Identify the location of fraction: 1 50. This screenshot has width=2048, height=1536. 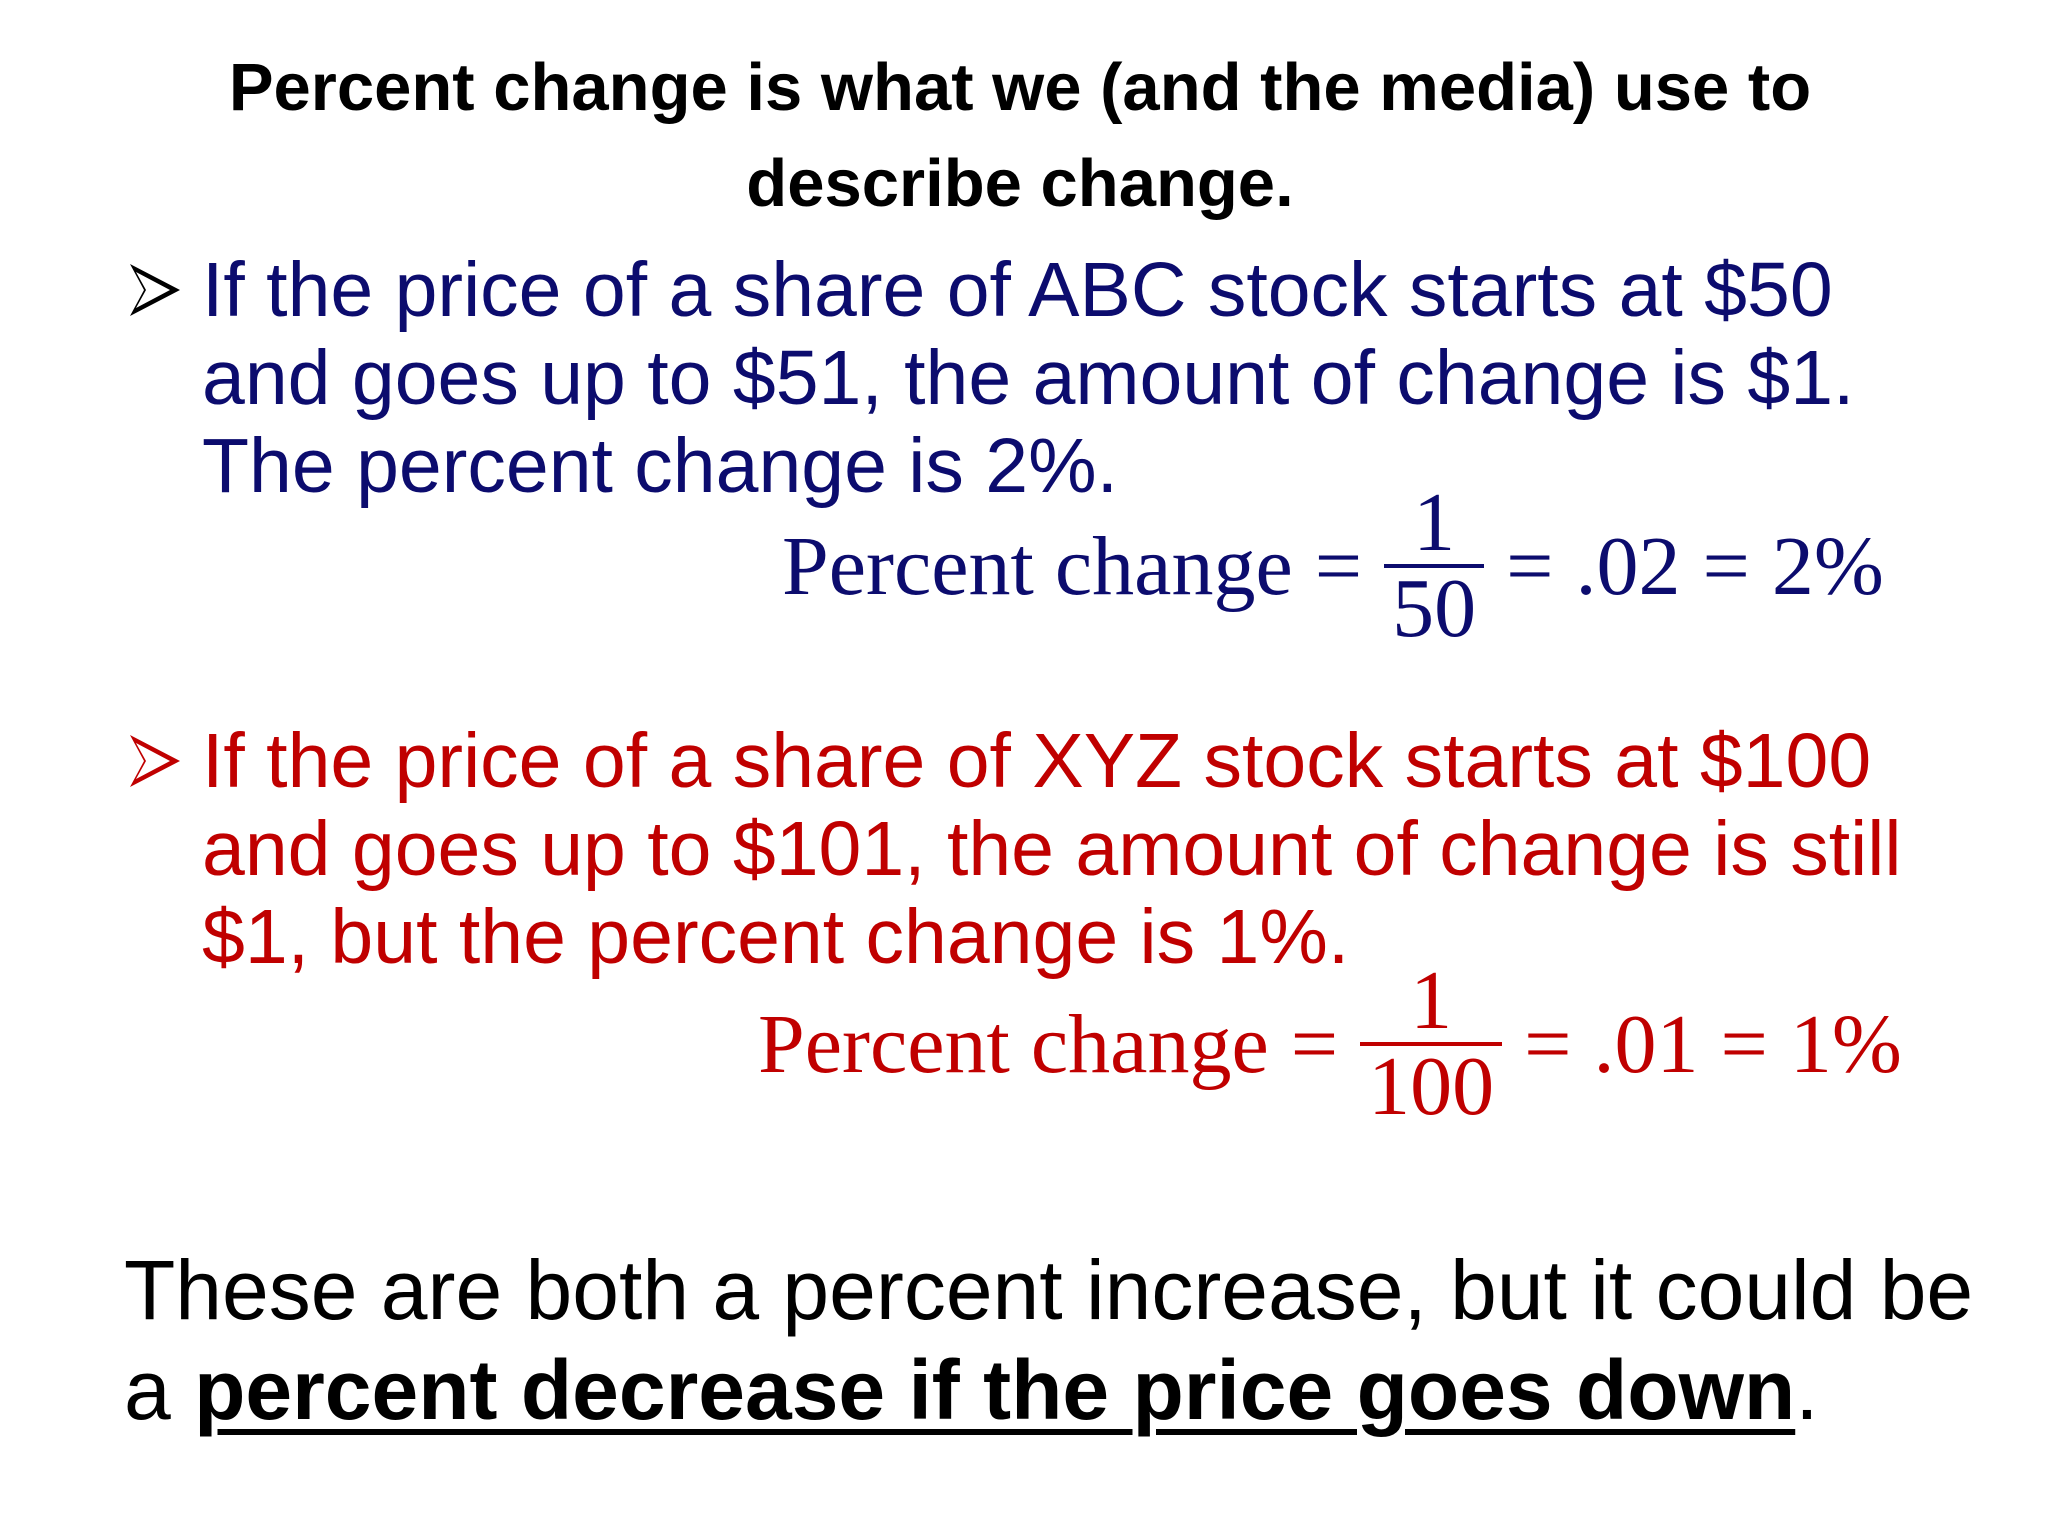
(1434, 565).